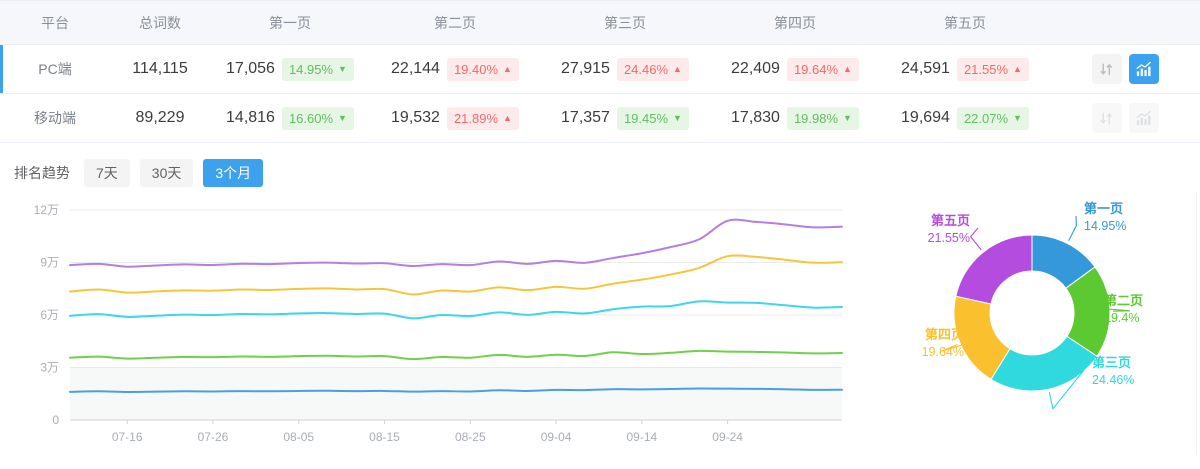 The width and height of the screenshot is (1200, 469). I want to click on page-change-badge: 19.98% ▼, so click(822, 118).